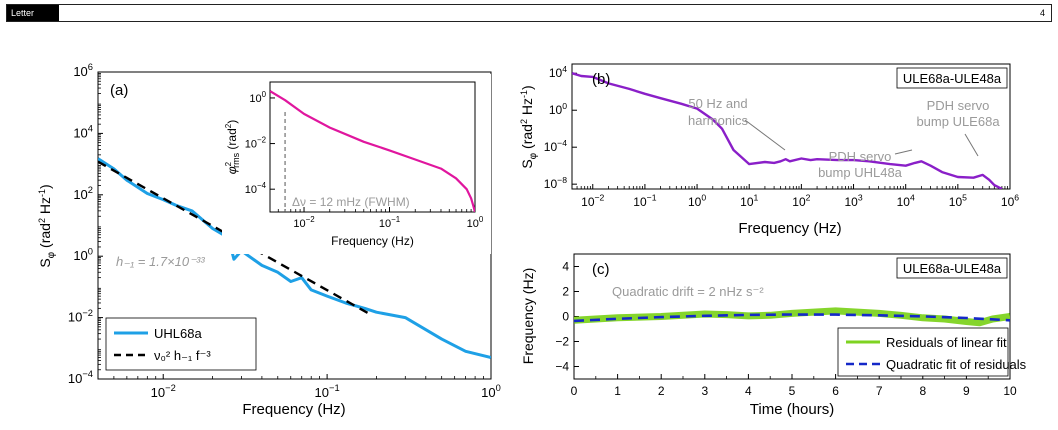 This screenshot has height=430, width=1058. I want to click on x-axis-label-c: Time (hours), so click(792, 409).